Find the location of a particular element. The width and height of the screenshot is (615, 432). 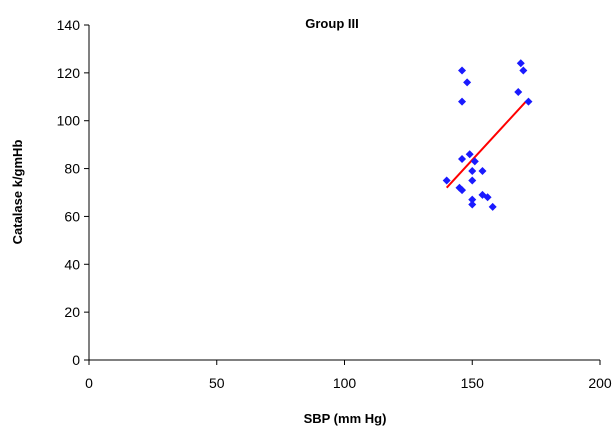

y-axis-title: Catalase k/gmHb is located at coordinates (17, 192).